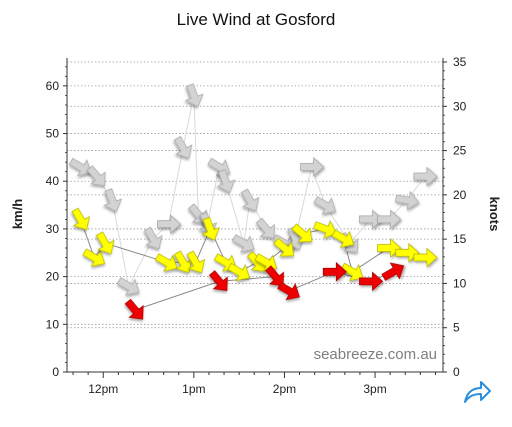 The image size is (512, 427). What do you see at coordinates (53, 277) in the screenshot?
I see `y-left-tick-label: 20` at bounding box center [53, 277].